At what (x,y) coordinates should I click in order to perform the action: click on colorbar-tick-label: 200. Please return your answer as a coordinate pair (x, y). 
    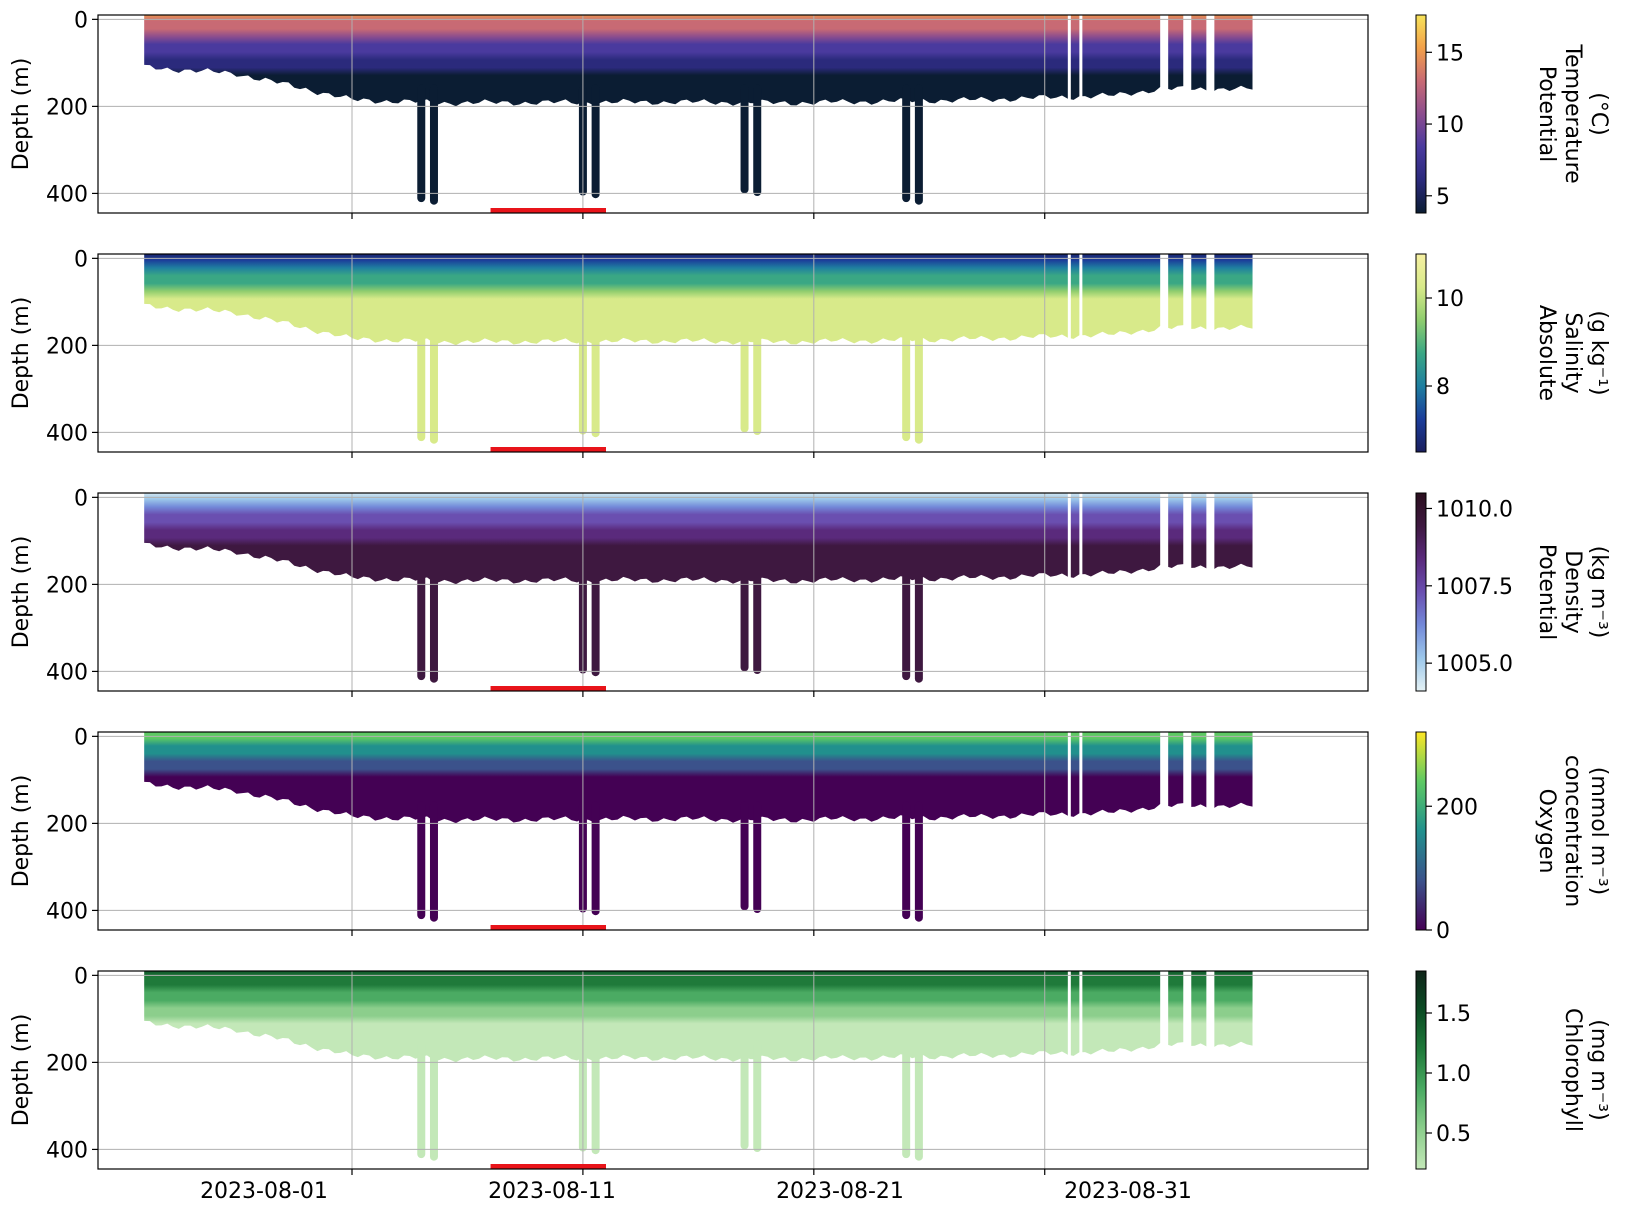
    Looking at the image, I should click on (1457, 807).